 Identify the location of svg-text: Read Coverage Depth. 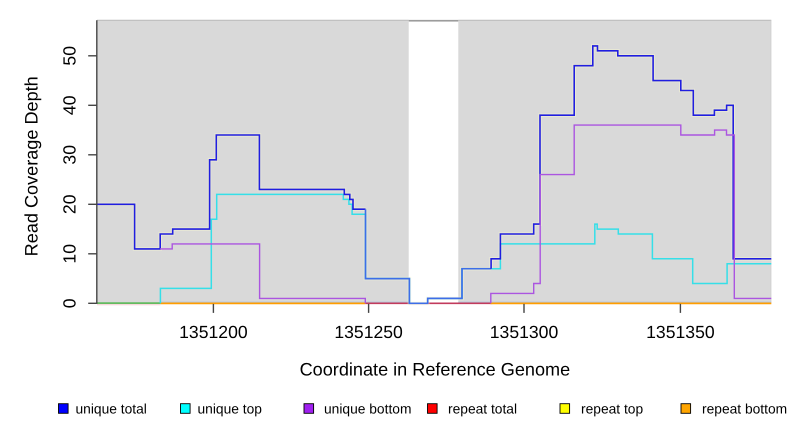
(32, 166).